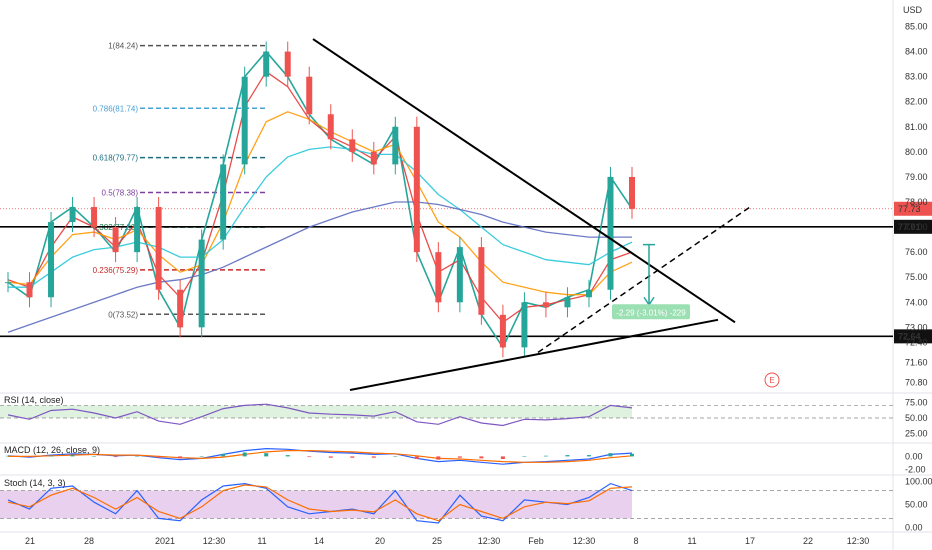 The width and height of the screenshot is (932, 550). What do you see at coordinates (916, 302) in the screenshot?
I see `price-tick-label: 74.00` at bounding box center [916, 302].